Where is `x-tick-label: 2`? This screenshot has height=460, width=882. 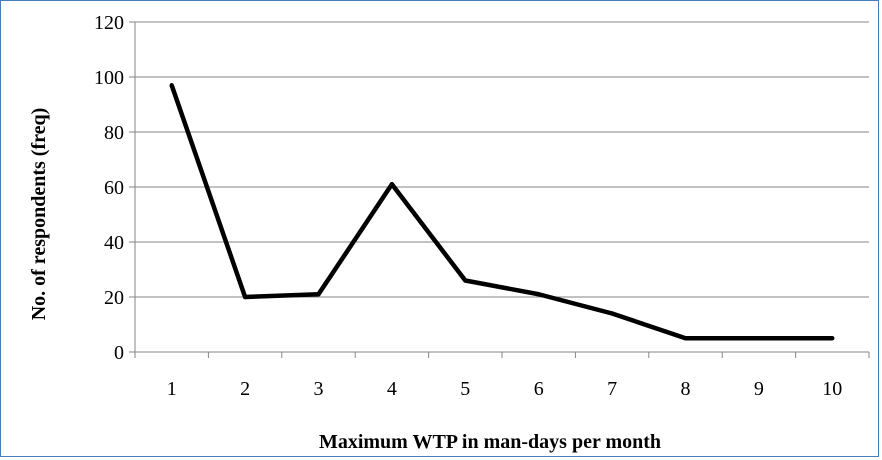 x-tick-label: 2 is located at coordinates (245, 389).